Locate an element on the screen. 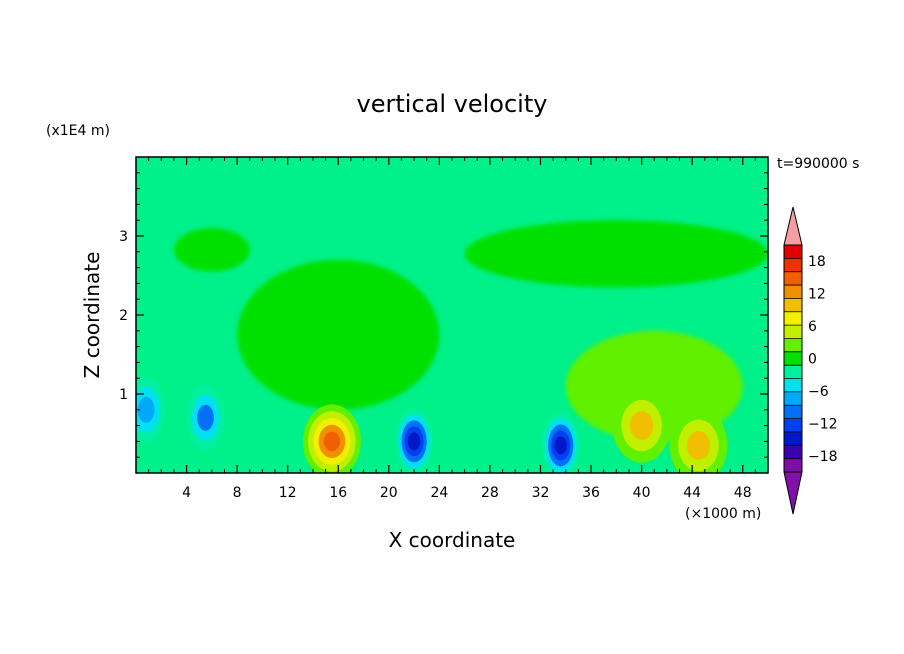  colorbar-label-12: 12 is located at coordinates (817, 295).